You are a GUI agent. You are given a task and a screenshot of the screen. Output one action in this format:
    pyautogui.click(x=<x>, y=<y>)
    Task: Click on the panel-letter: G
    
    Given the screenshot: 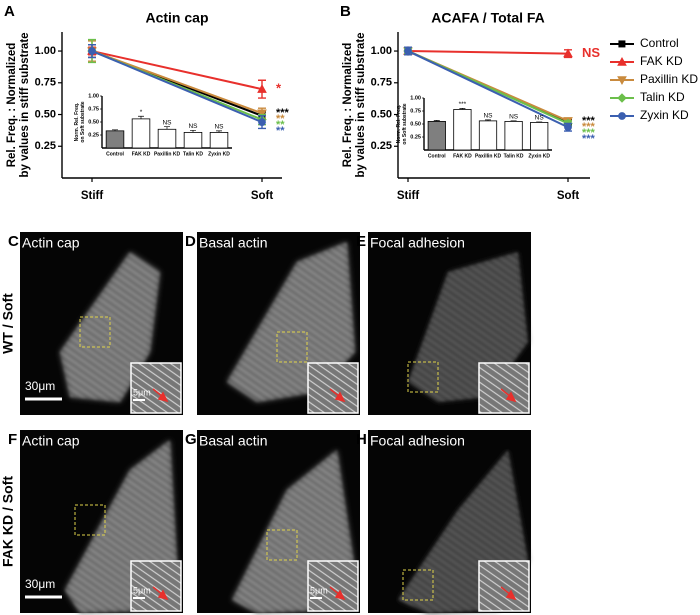 What is the action you would take?
    pyautogui.click(x=191, y=439)
    